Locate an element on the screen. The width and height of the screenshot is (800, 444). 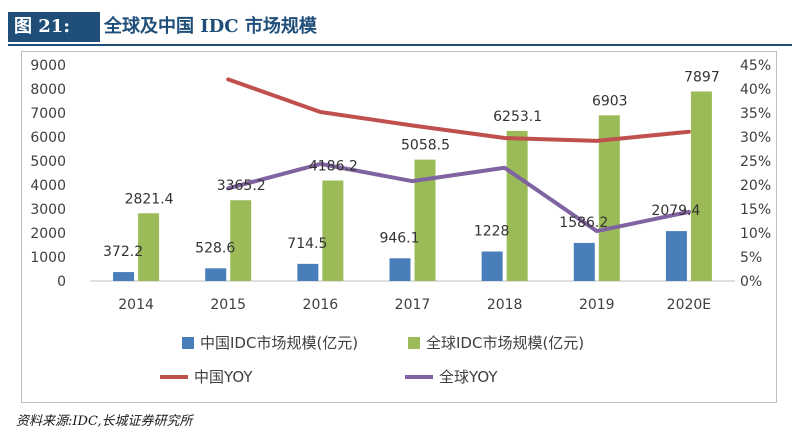
data-label-global: 6253.1 is located at coordinates (517, 117).